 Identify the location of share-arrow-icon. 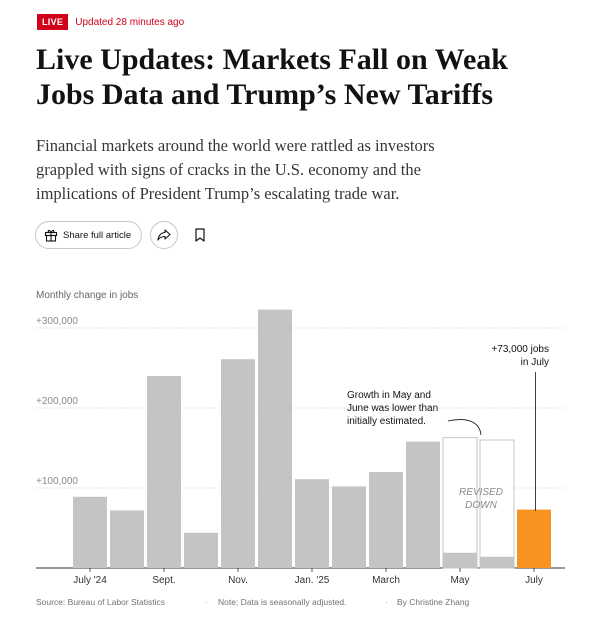
(164, 235).